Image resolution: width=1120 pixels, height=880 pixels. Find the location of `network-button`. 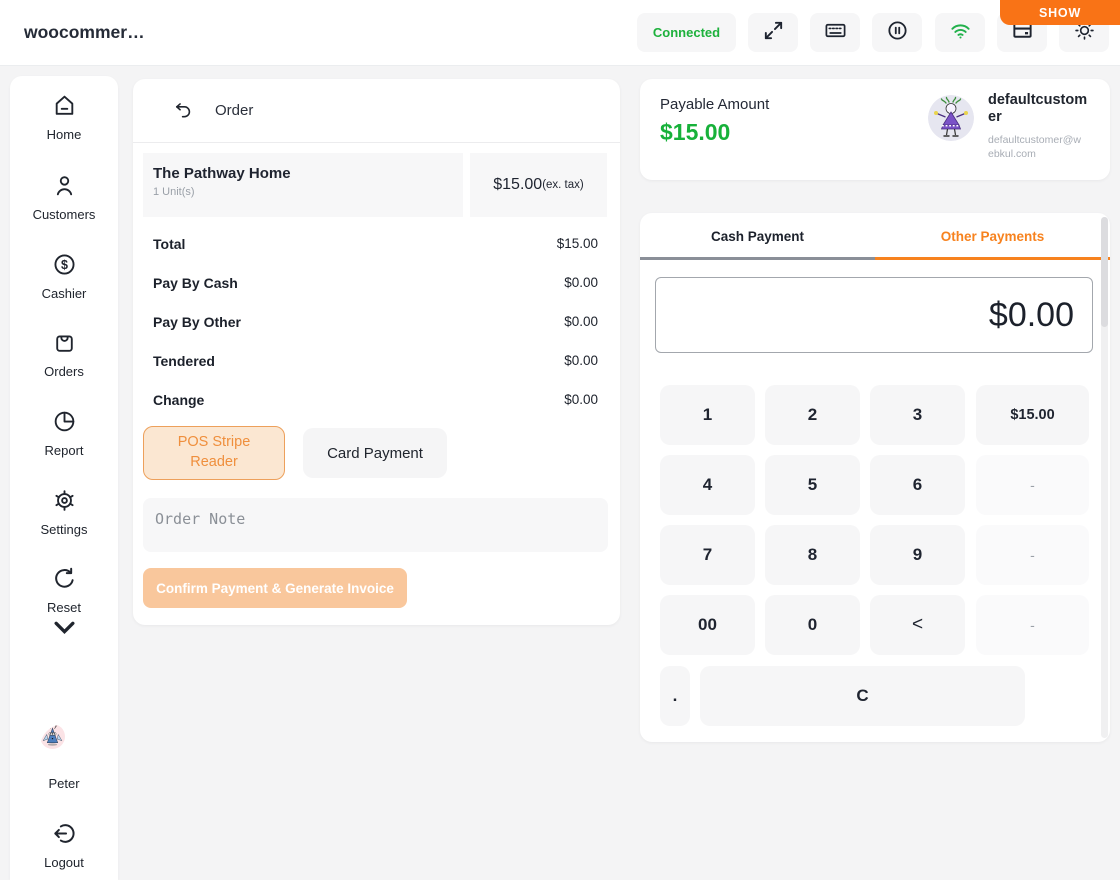

network-button is located at coordinates (960, 32).